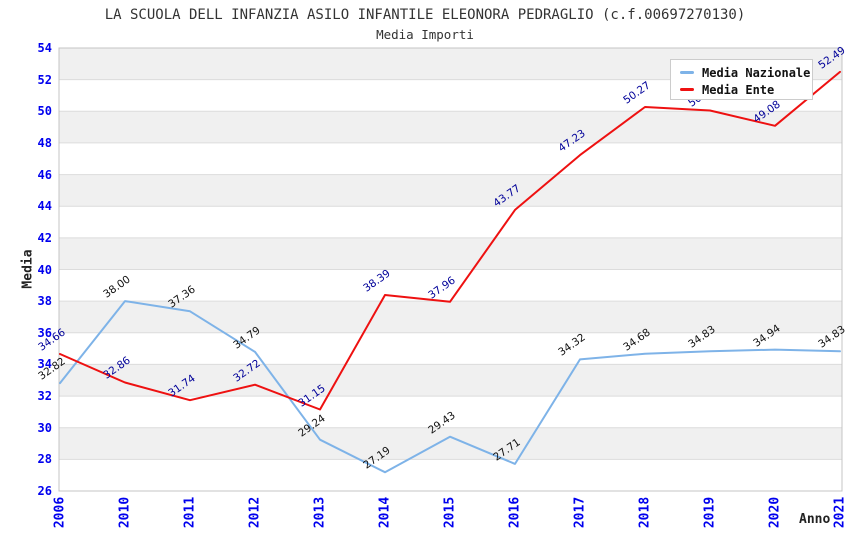 The image size is (850, 550). I want to click on chart-subtitle: Media Importi, so click(425, 34).